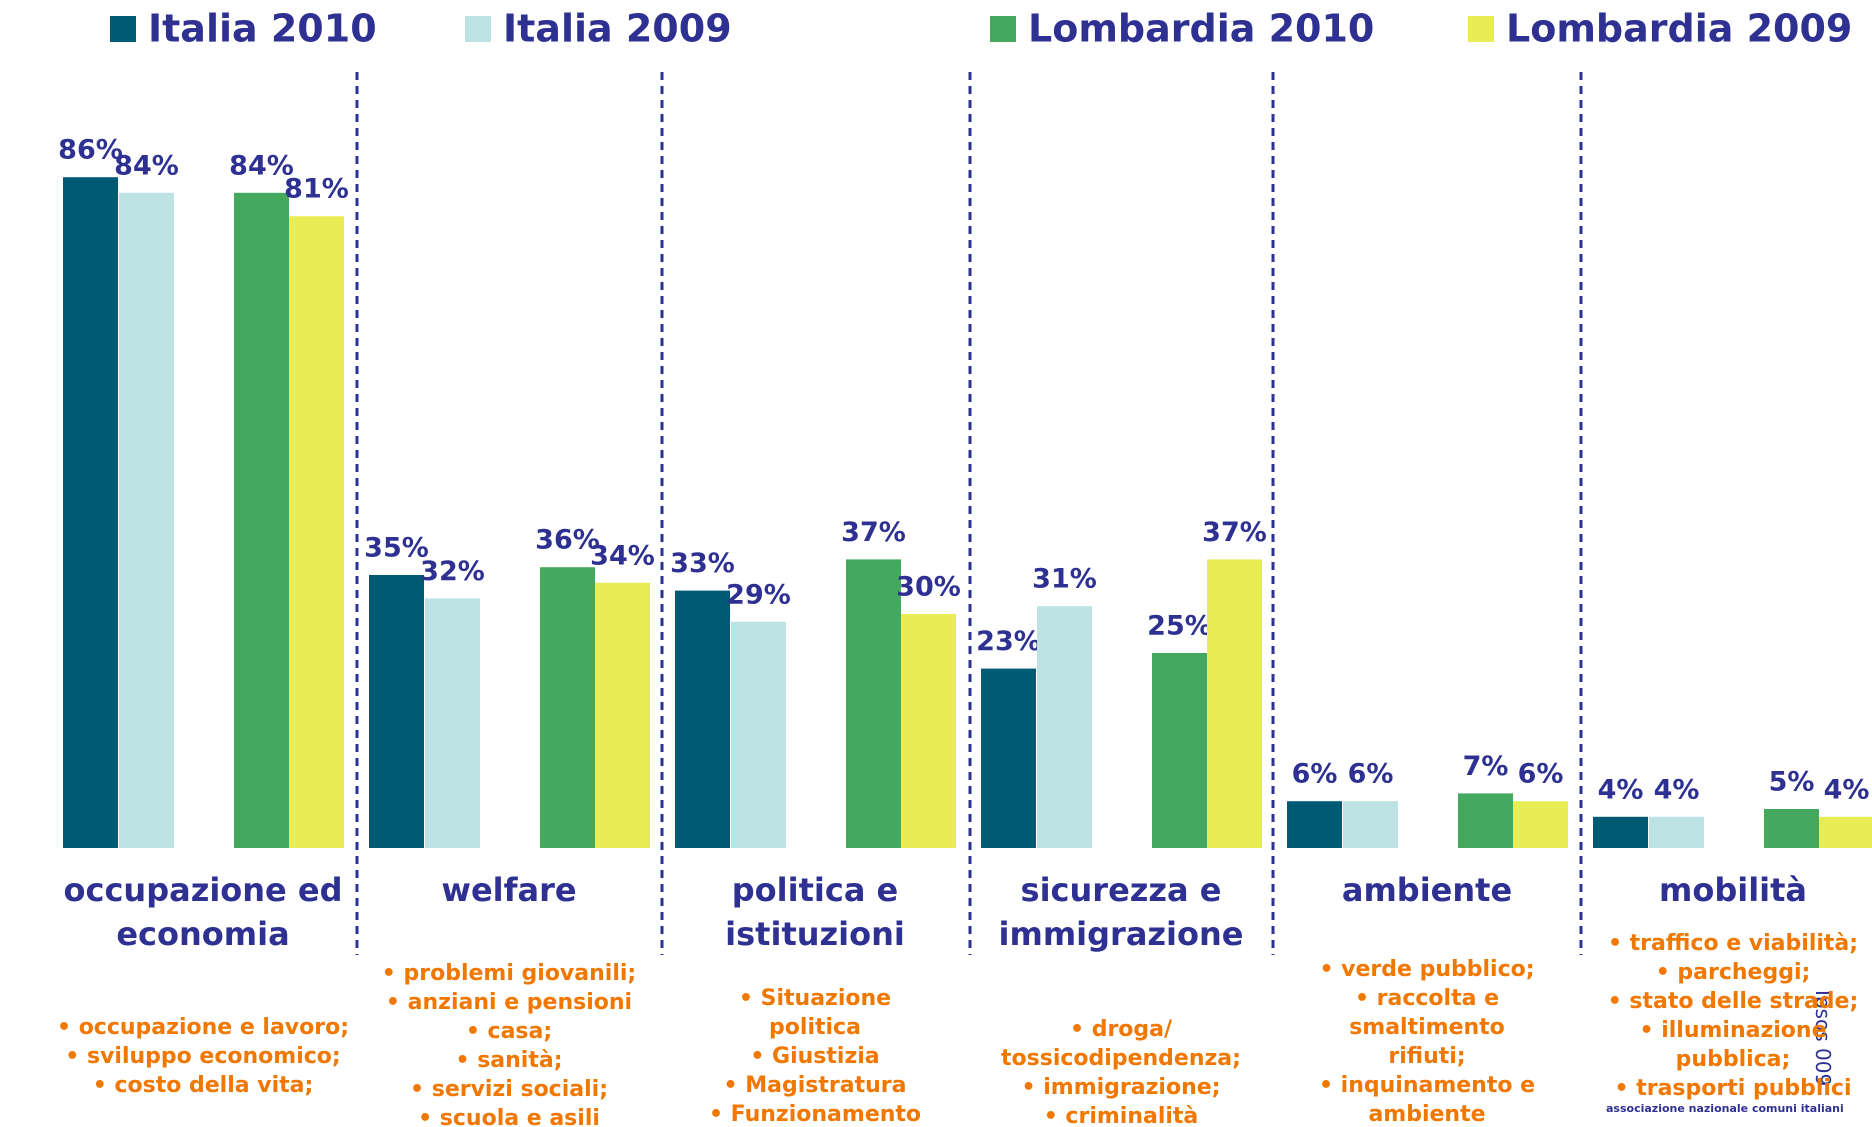 Image resolution: width=1872 pixels, height=1127 pixels. What do you see at coordinates (1733, 1045) in the screenshot?
I see `detail-item: • illuminazione pubblica;` at bounding box center [1733, 1045].